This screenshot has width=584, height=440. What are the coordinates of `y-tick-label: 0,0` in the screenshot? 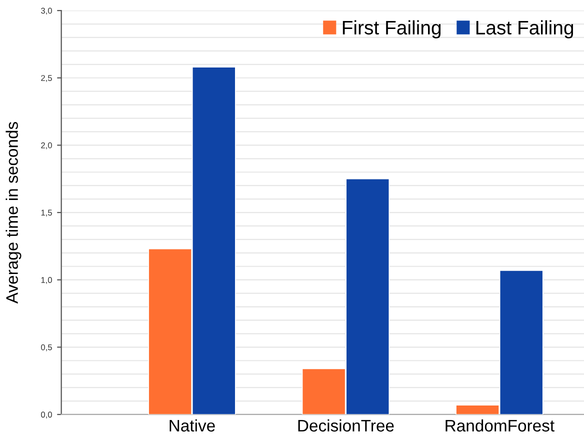 It's located at (46, 415).